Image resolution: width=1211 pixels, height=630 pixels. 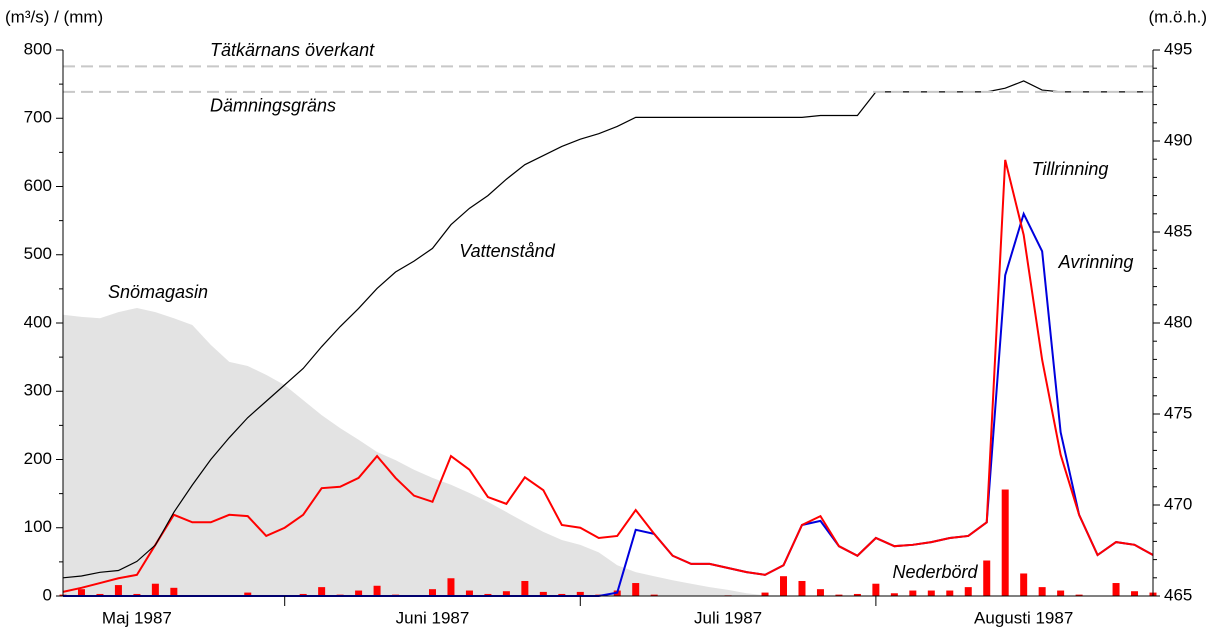 What do you see at coordinates (728, 617) in the screenshot?
I see `x-tick-label: Juli 1987` at bounding box center [728, 617].